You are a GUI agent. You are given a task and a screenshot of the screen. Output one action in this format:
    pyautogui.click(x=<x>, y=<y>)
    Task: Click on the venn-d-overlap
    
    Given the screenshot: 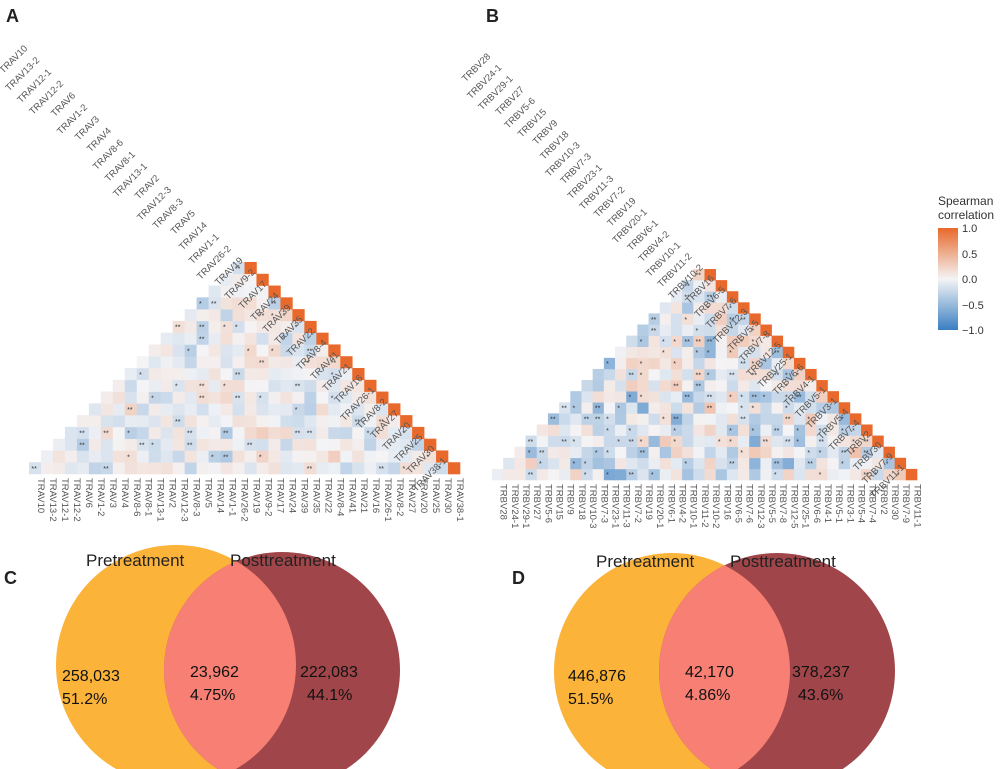 What is the action you would take?
    pyautogui.click(x=724, y=661)
    